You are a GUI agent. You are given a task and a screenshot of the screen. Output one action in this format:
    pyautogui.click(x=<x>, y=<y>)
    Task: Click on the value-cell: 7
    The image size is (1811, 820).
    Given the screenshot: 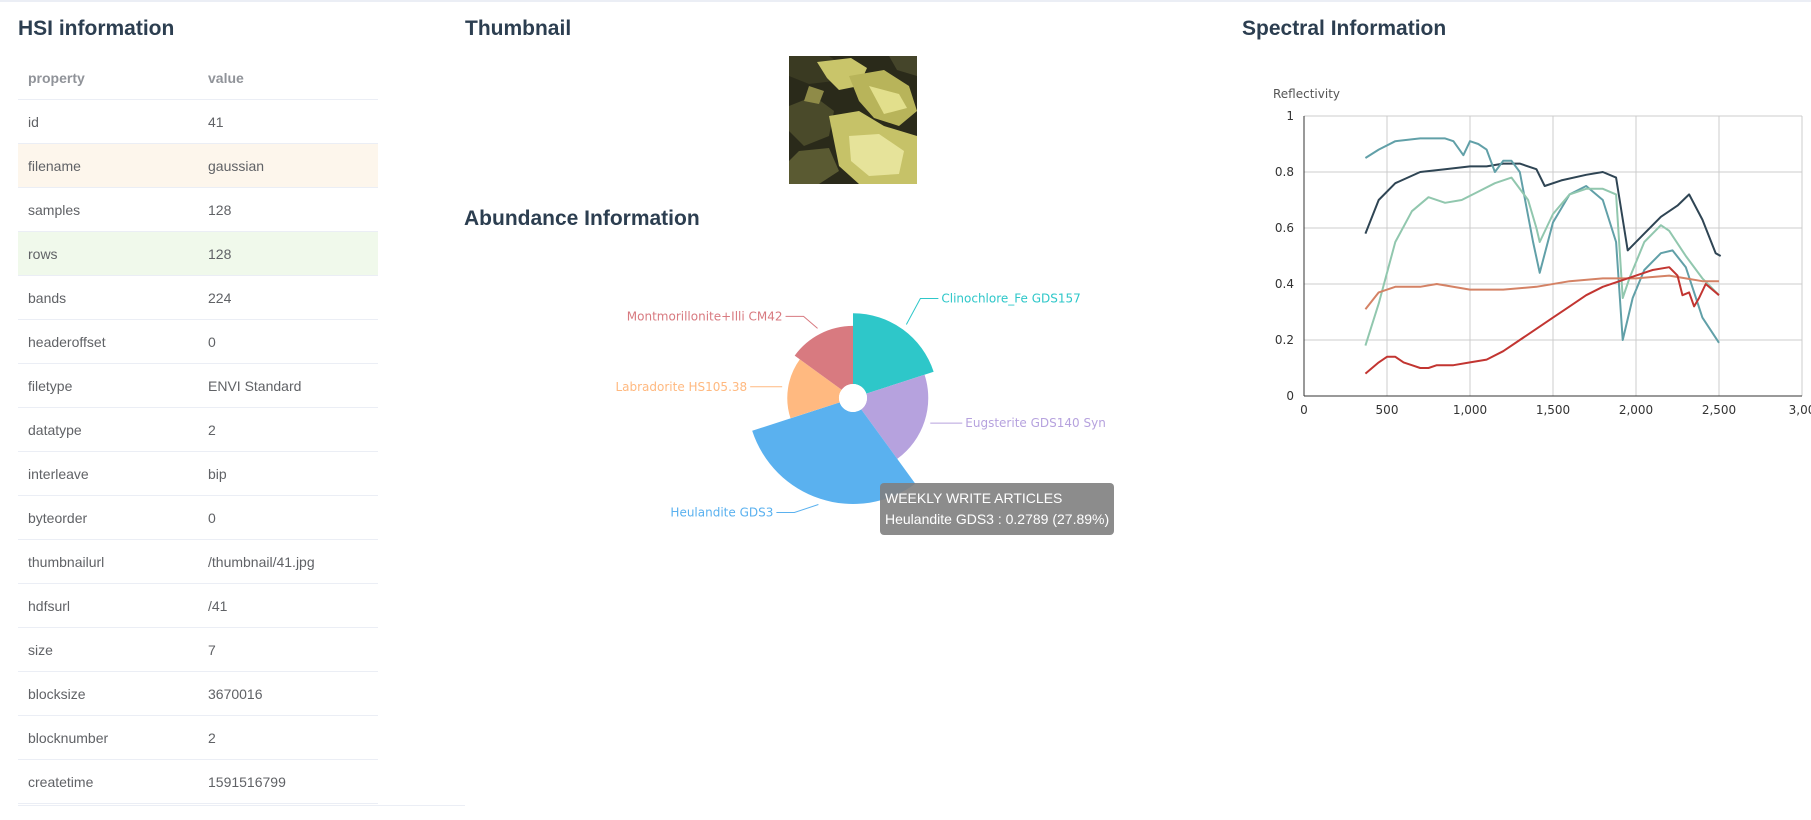 What is the action you would take?
    pyautogui.click(x=288, y=649)
    